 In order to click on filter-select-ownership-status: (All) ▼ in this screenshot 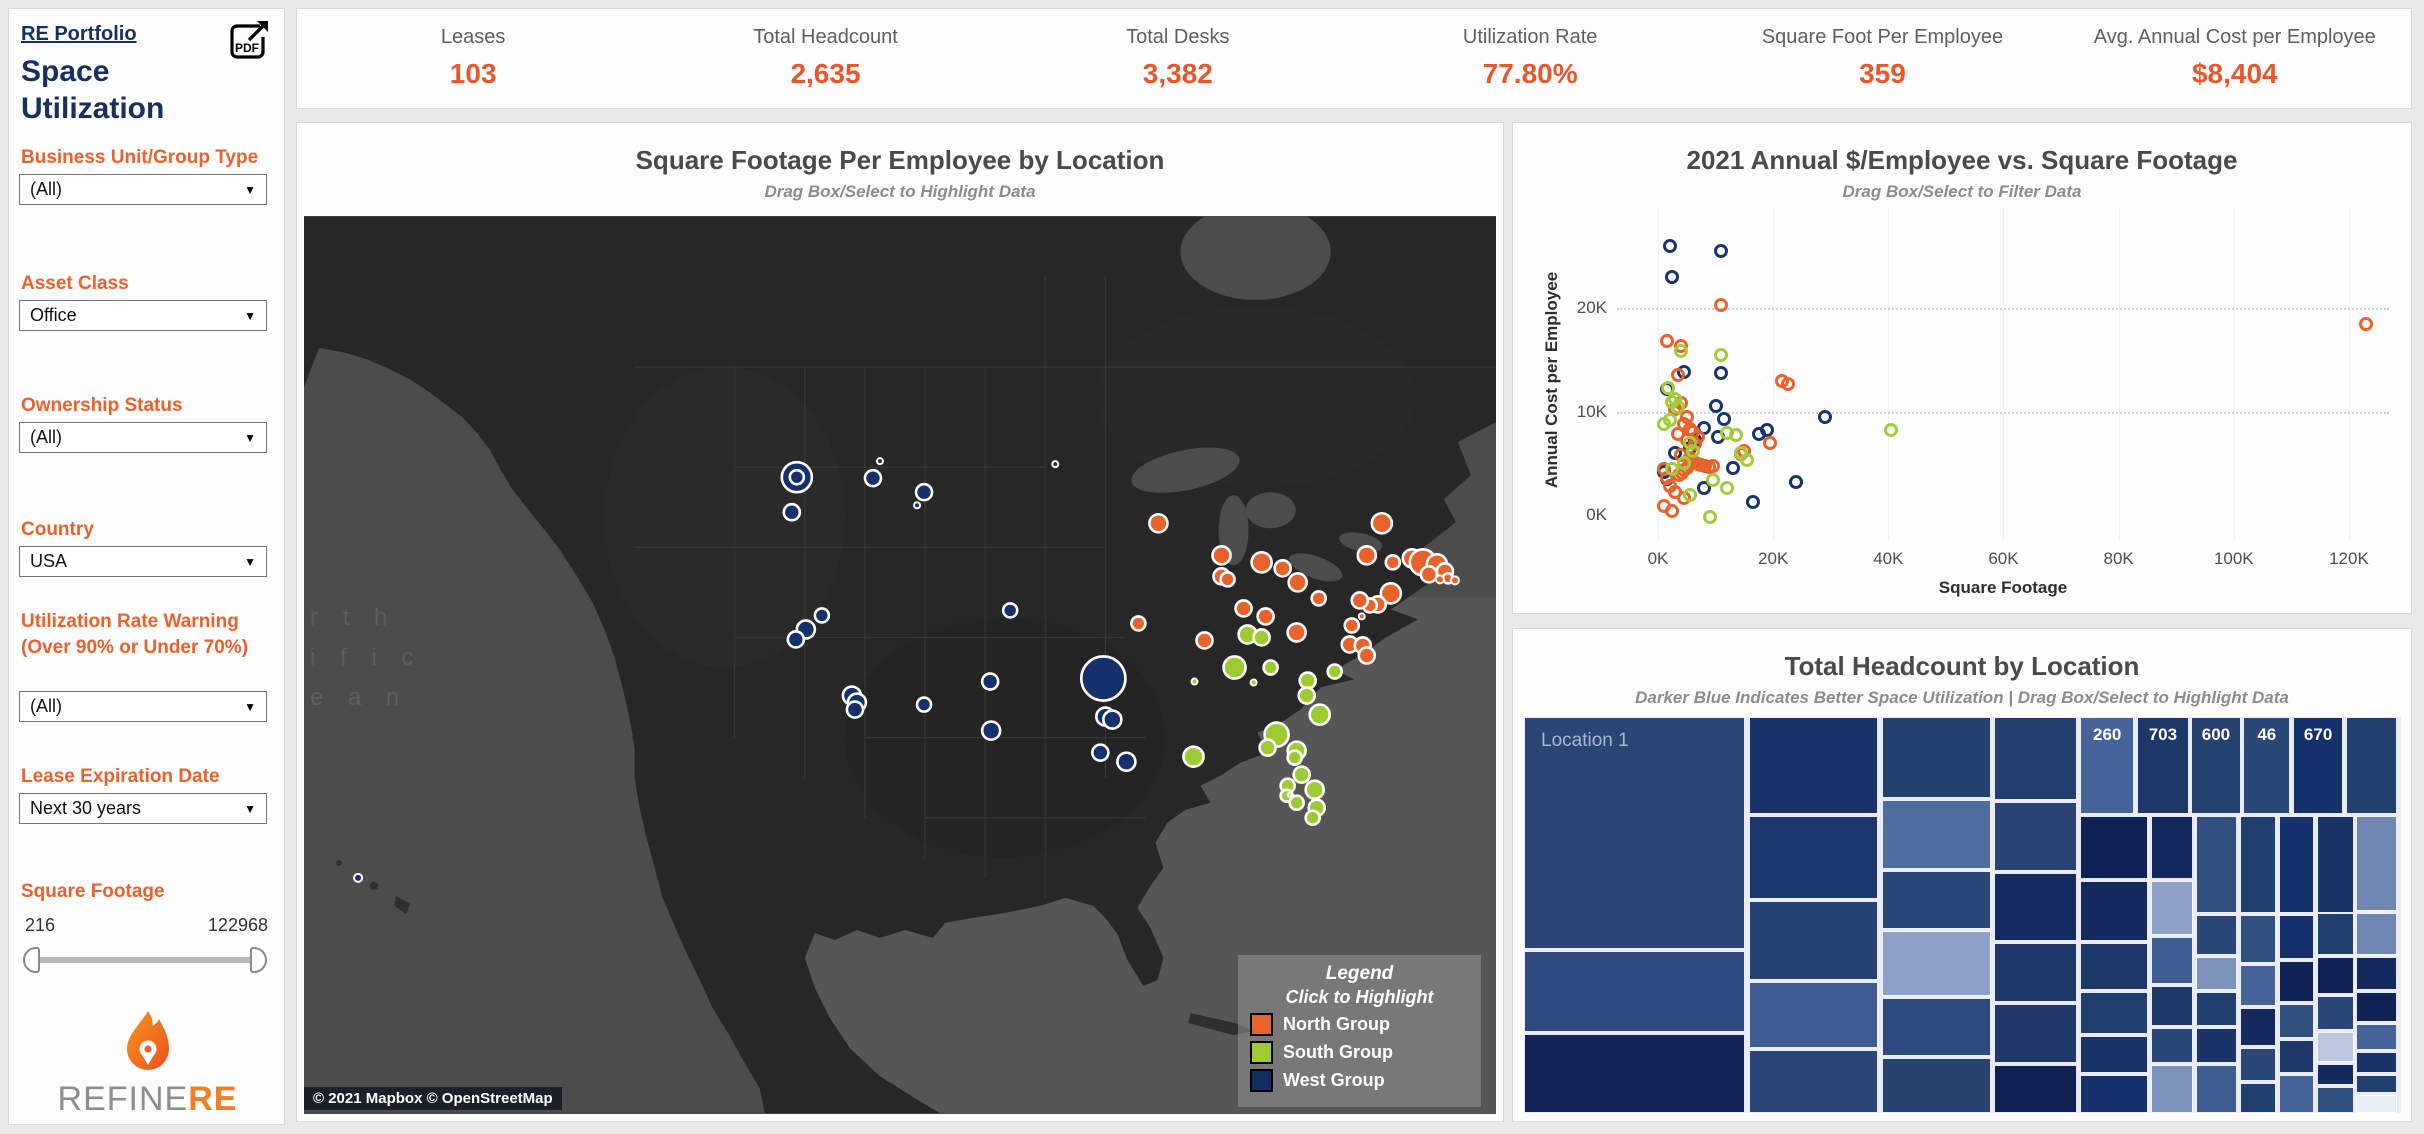, I will do `click(143, 437)`.